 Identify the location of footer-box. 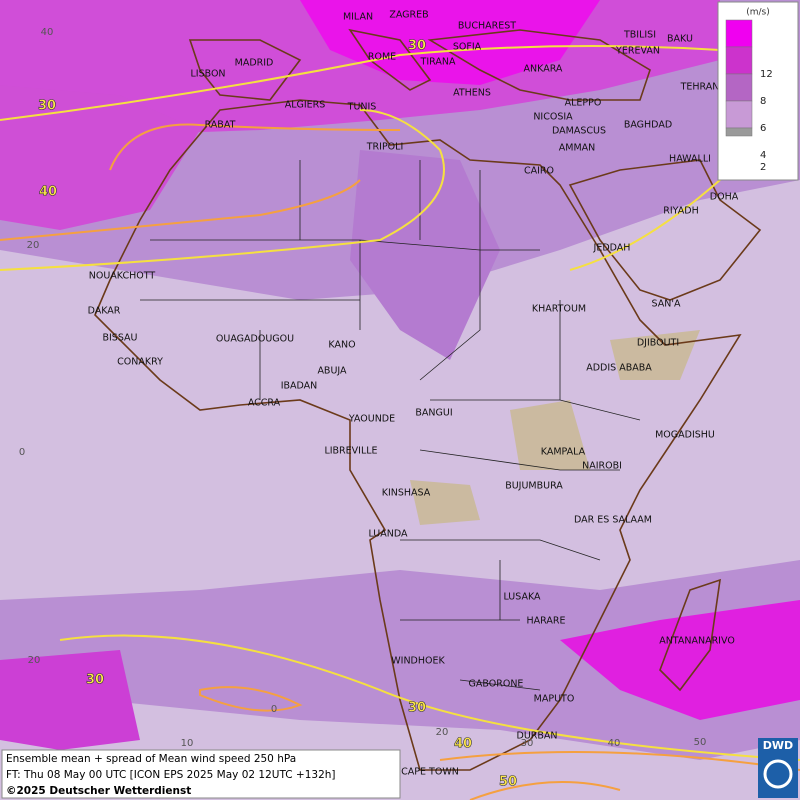
(201, 774).